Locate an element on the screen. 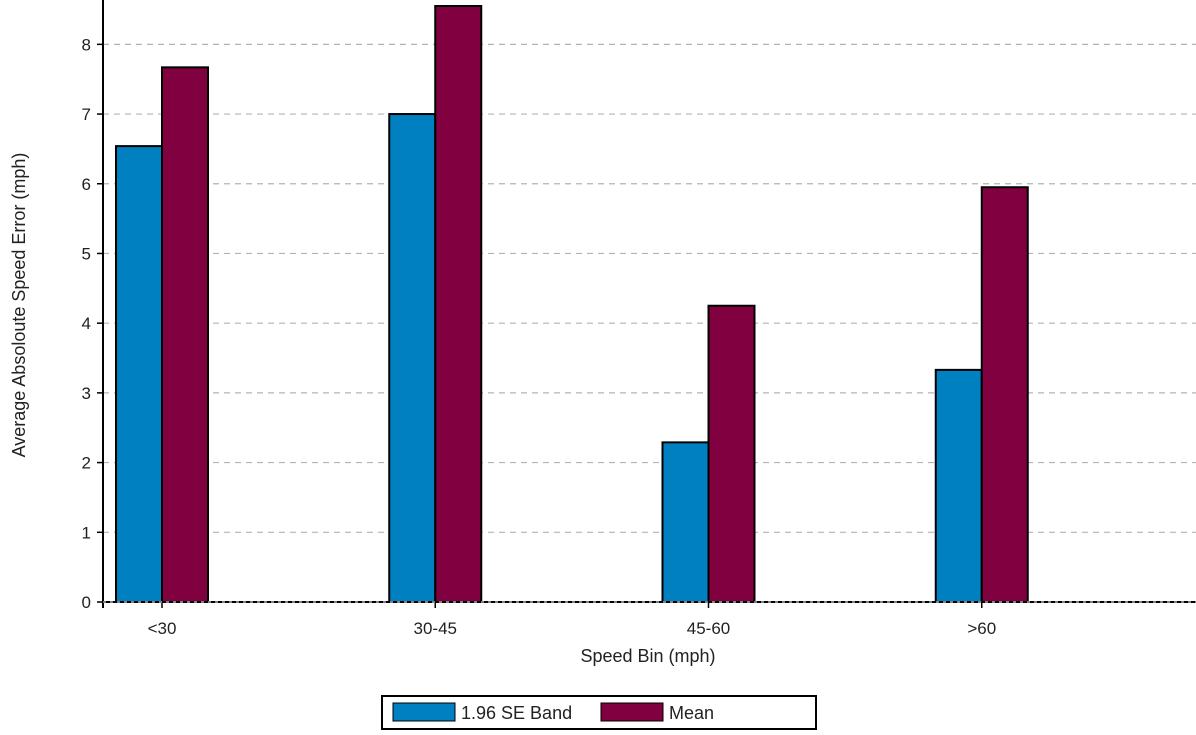  y-tick-label: 6 is located at coordinates (86, 184).